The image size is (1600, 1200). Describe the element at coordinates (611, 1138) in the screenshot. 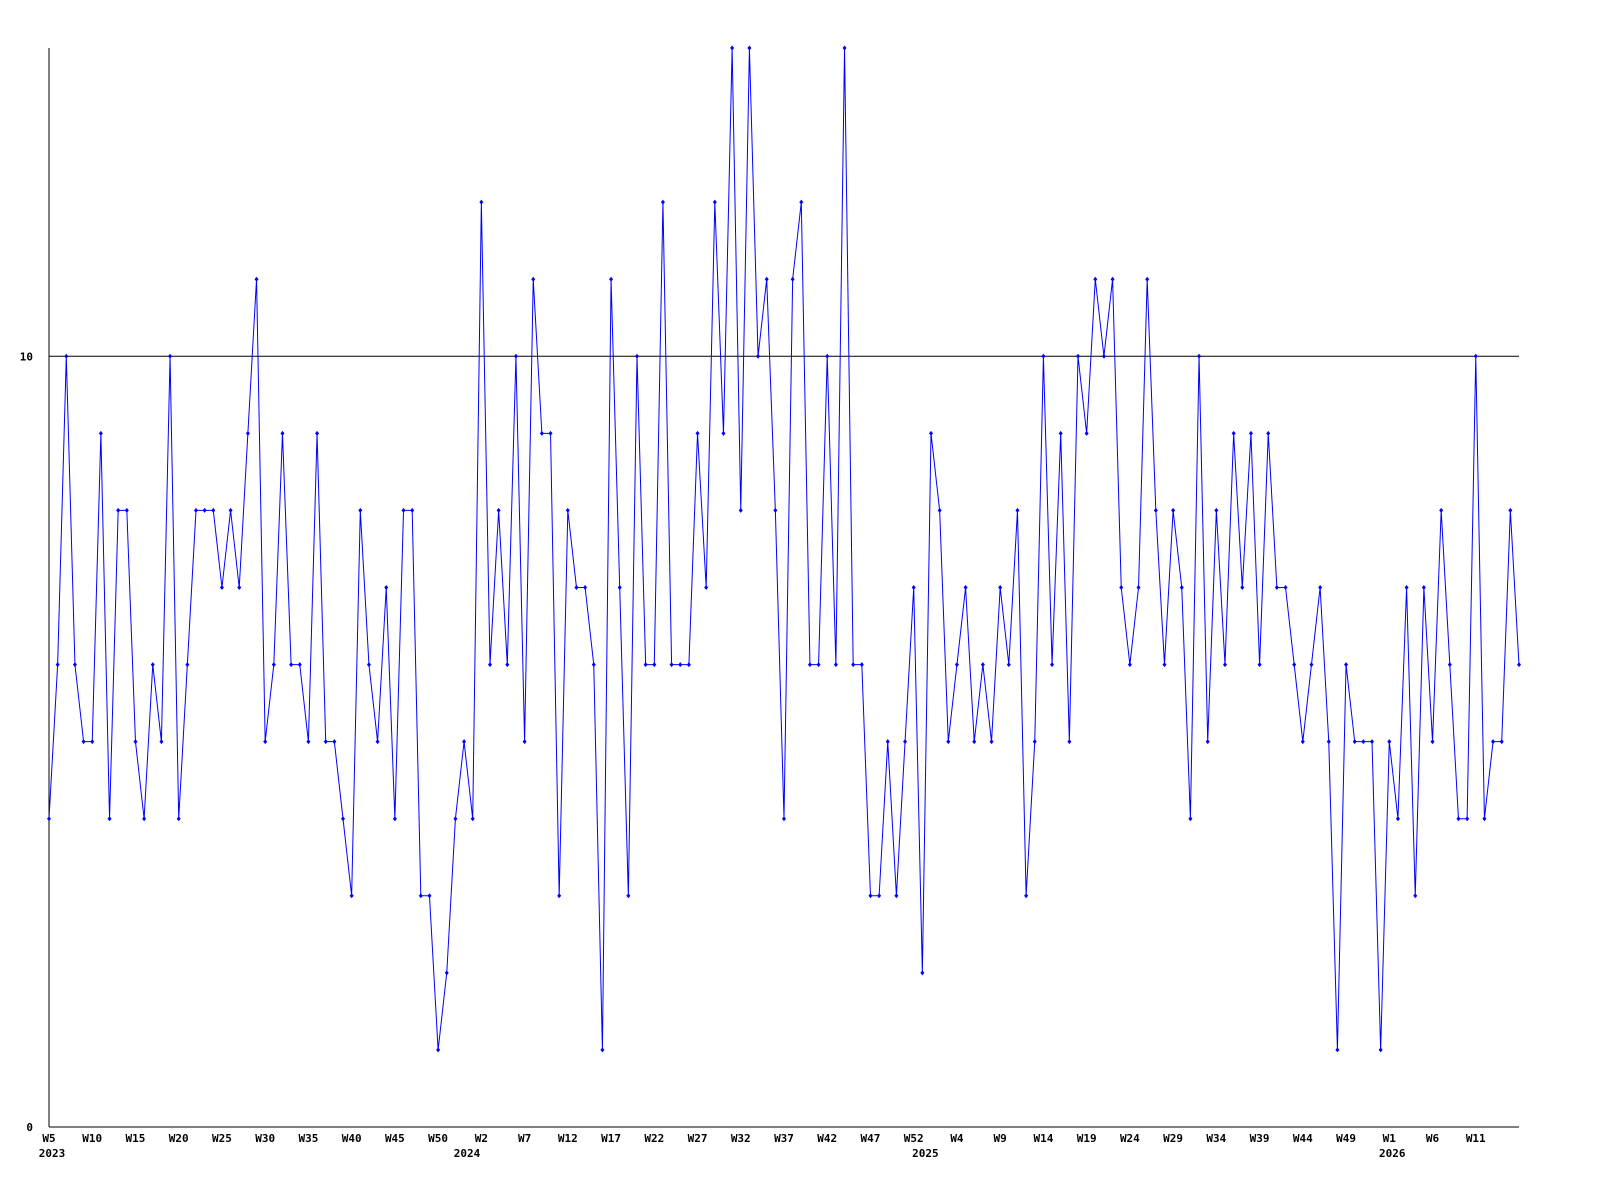

I see `x-tick-label: W17` at that location.